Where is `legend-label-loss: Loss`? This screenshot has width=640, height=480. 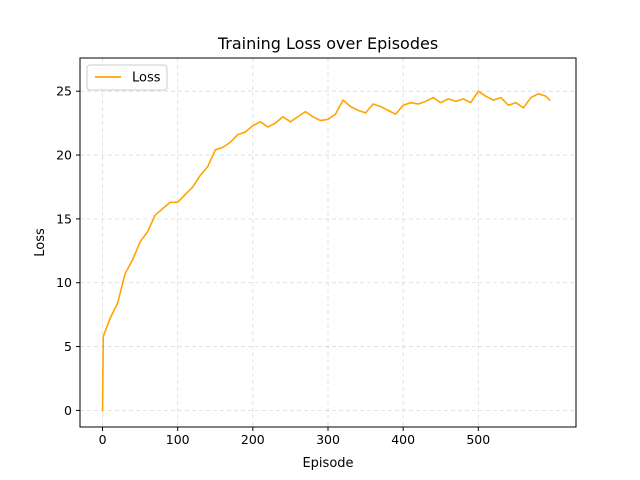 legend-label-loss: Loss is located at coordinates (146, 78).